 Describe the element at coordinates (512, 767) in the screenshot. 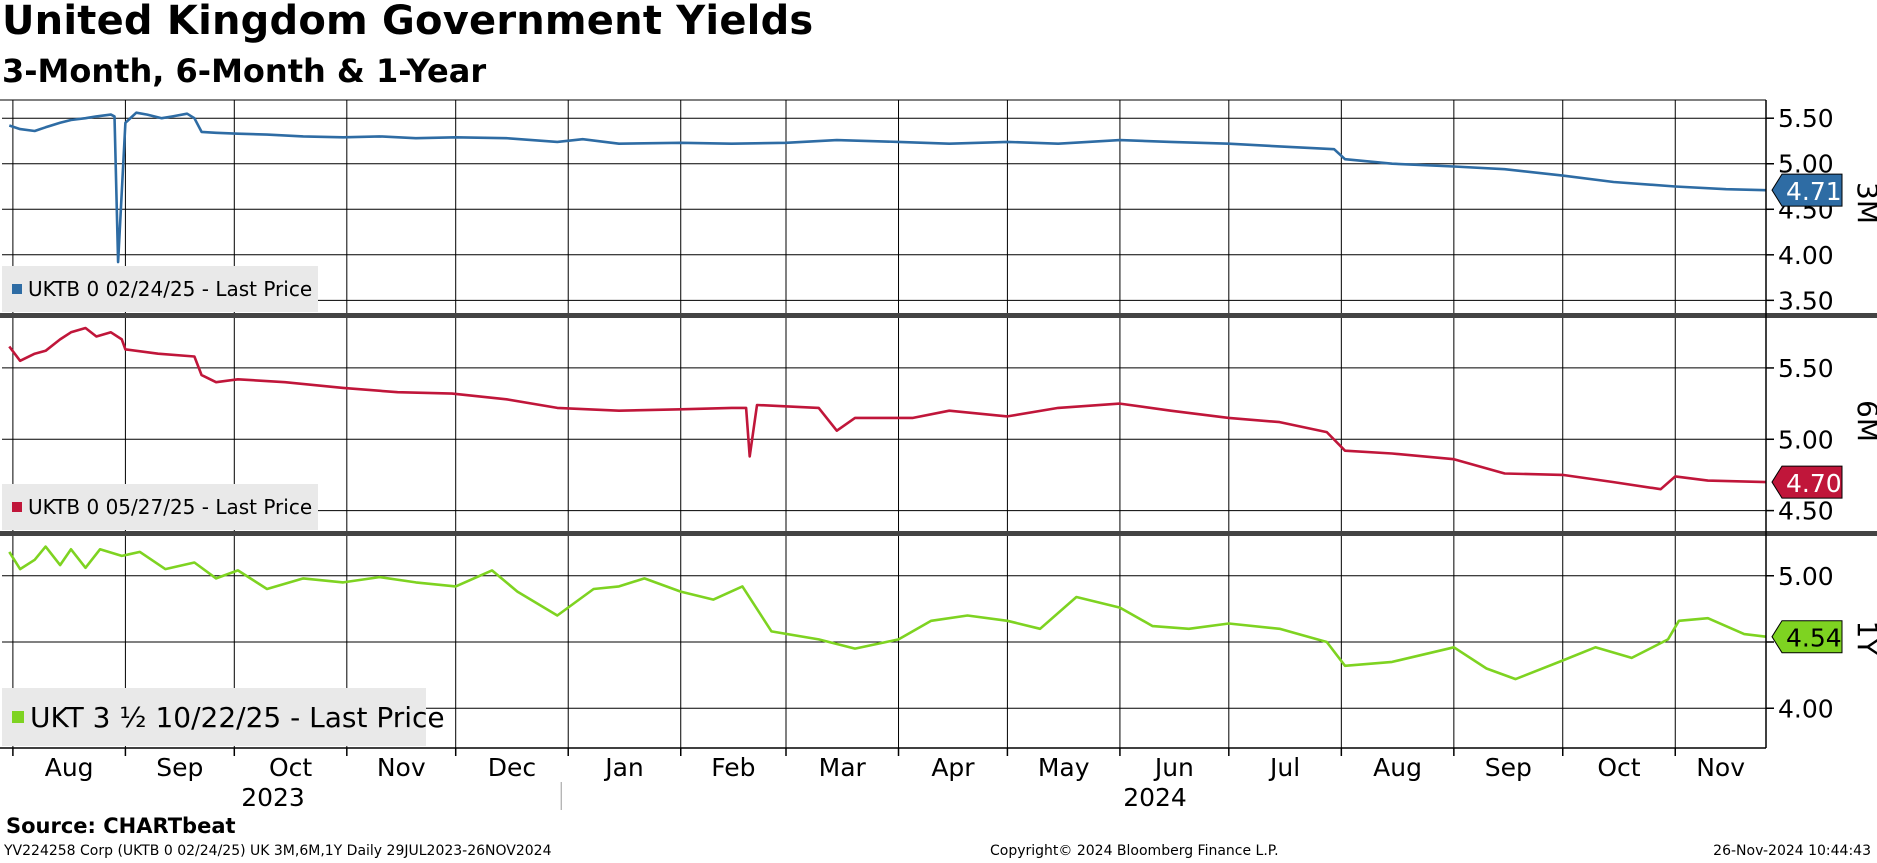

I see `x-month-label: Dec` at that location.